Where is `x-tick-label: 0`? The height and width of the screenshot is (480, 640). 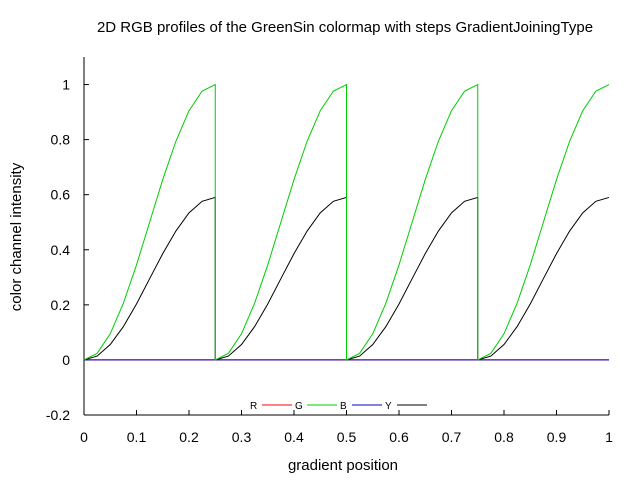
x-tick-label: 0 is located at coordinates (84, 437).